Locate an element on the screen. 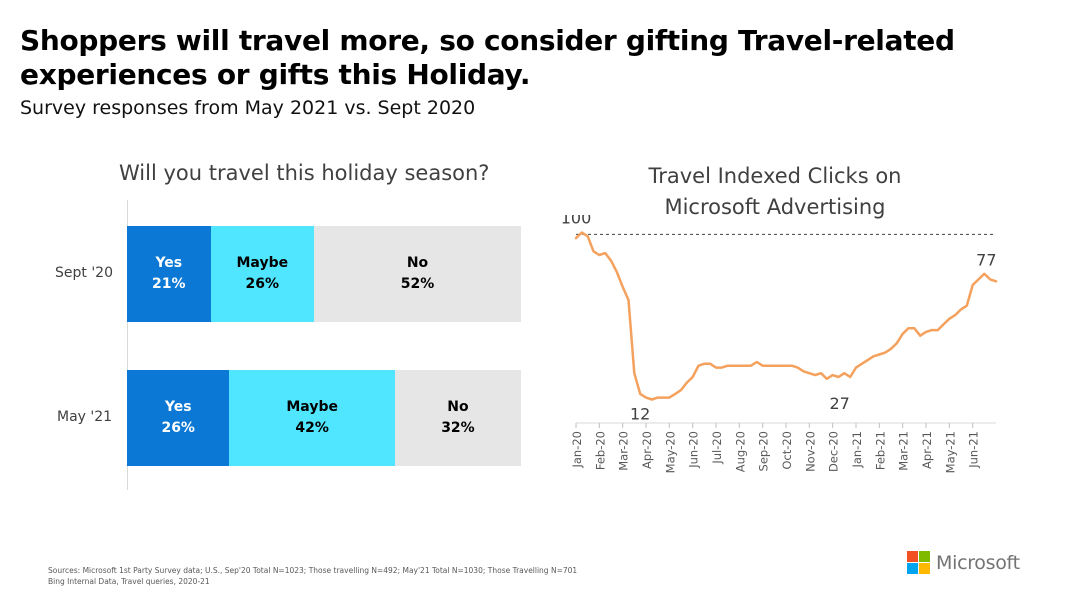  x-tick-label: Aug-20 is located at coordinates (740, 451).